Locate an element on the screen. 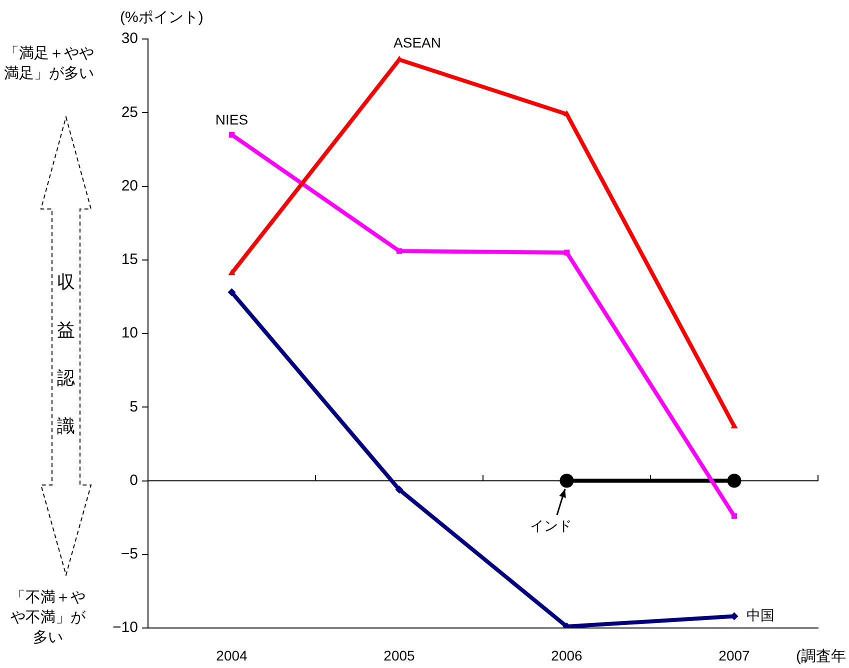 The width and height of the screenshot is (849, 668). text: 「満足＋やや満足」が多い is located at coordinates (49, 64).